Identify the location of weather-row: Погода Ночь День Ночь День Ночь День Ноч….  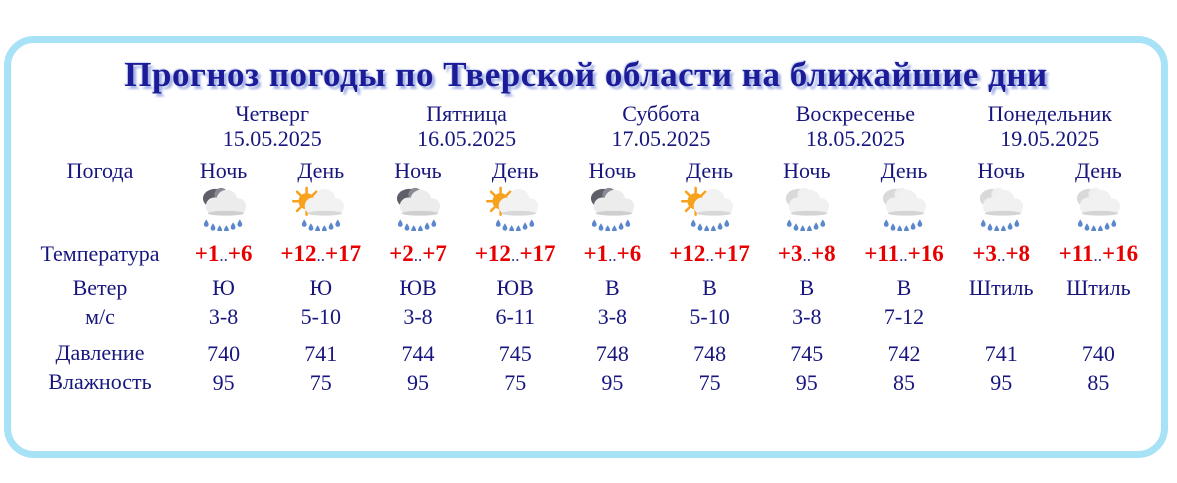
(586, 194).